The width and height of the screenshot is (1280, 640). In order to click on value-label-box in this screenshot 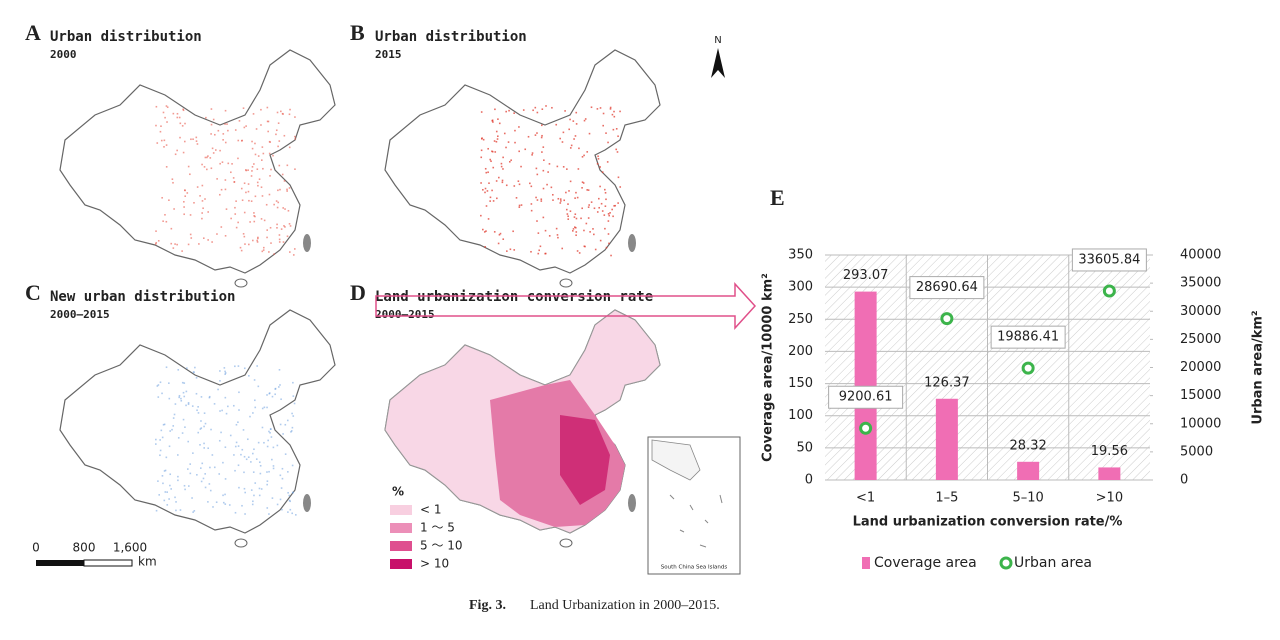, I will do `click(1028, 337)`.